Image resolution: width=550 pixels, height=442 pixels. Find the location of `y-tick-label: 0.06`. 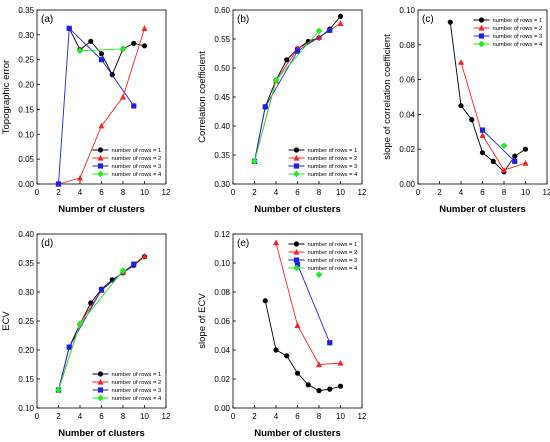

y-tick-label: 0.06 is located at coordinates (222, 321).